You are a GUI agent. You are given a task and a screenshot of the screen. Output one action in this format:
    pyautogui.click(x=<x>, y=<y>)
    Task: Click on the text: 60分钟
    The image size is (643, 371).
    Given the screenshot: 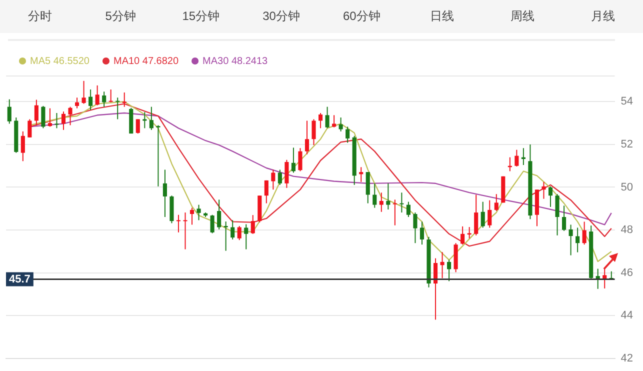 What is the action you would take?
    pyautogui.click(x=362, y=16)
    